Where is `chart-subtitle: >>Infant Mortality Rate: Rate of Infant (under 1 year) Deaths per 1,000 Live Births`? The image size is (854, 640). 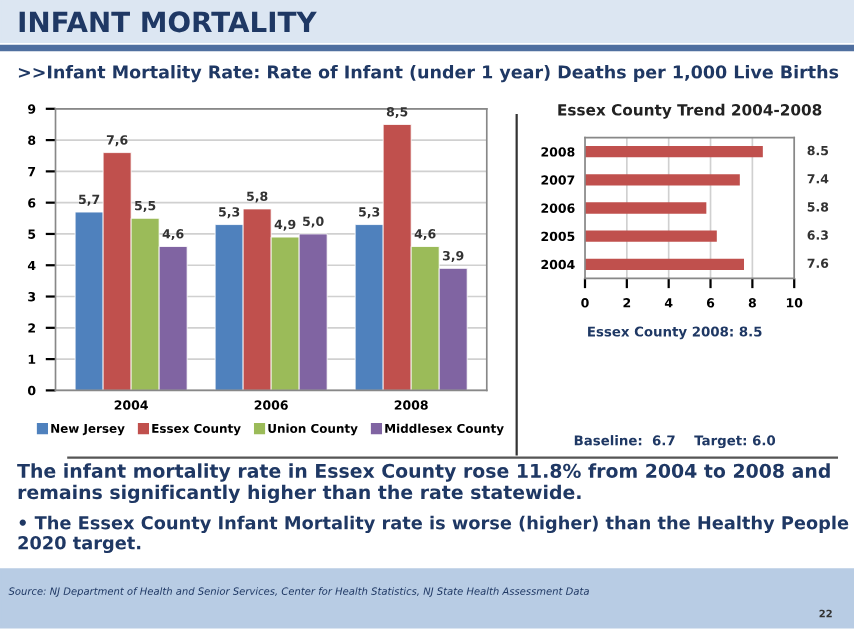
chart-subtitle: >>Infant Mortality Rate: Rate of Infant (under 1 year) Deaths per 1,000 Live Births is located at coordinates (428, 74).